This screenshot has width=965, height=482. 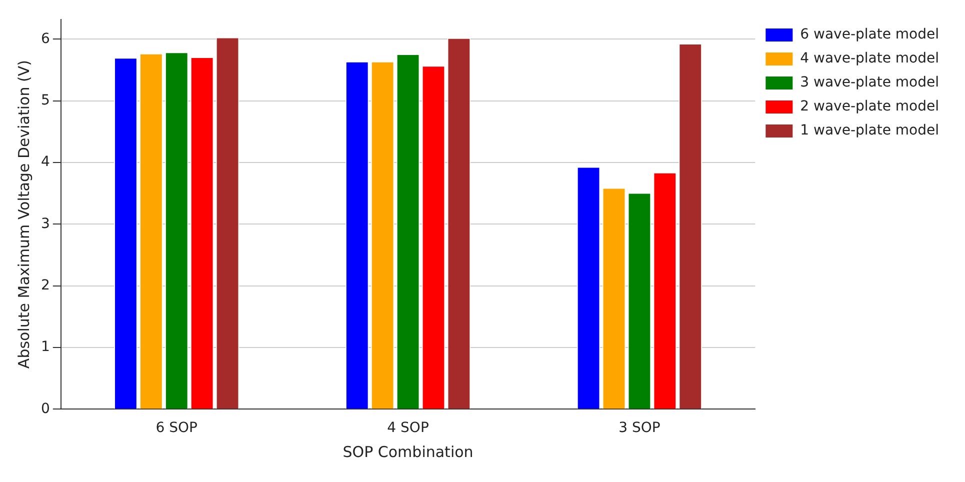 What do you see at coordinates (45, 38) in the screenshot?
I see `y-tick-label: 6` at bounding box center [45, 38].